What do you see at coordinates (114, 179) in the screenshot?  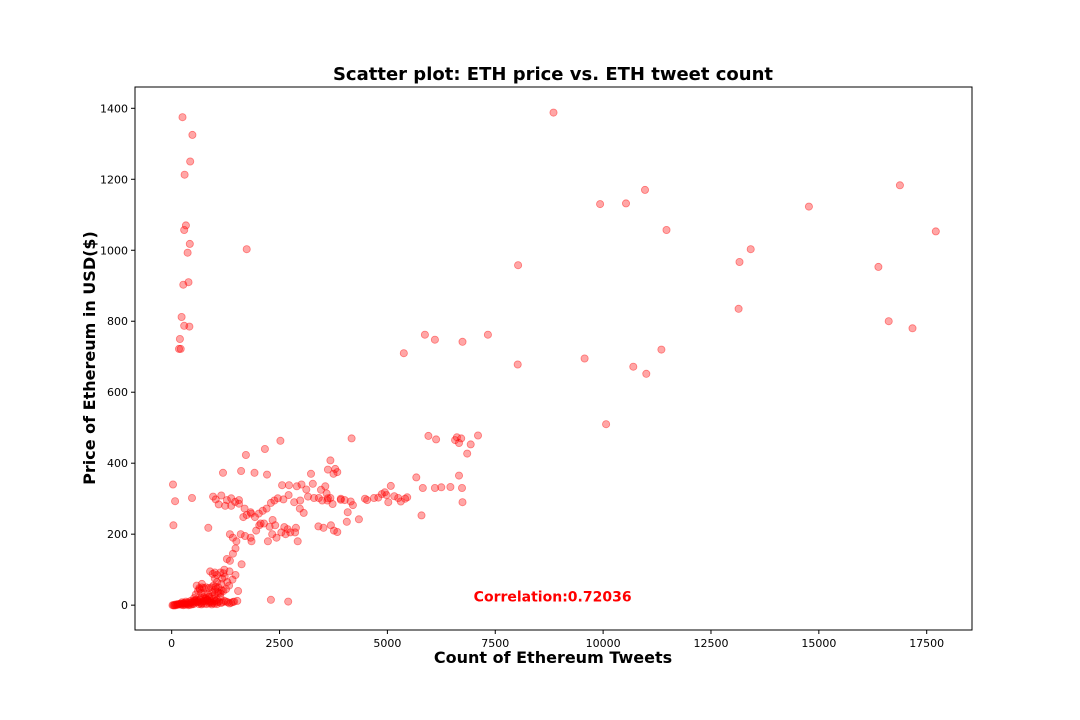 I see `y-tick-label: 1200` at bounding box center [114, 179].